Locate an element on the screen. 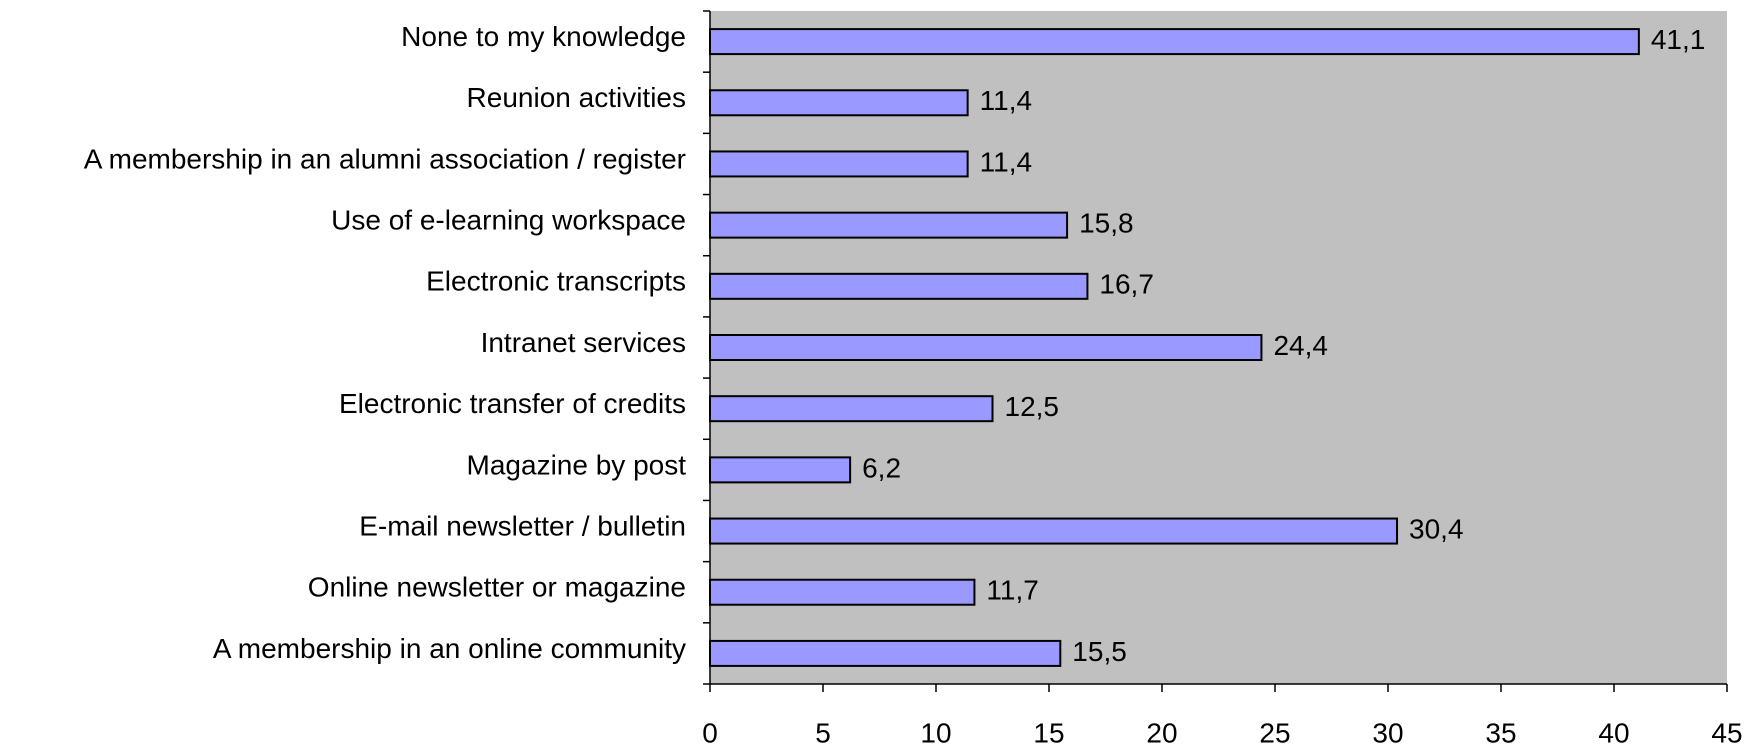 This screenshot has height=748, width=1753. x-tick-label: 45 is located at coordinates (1726, 732).